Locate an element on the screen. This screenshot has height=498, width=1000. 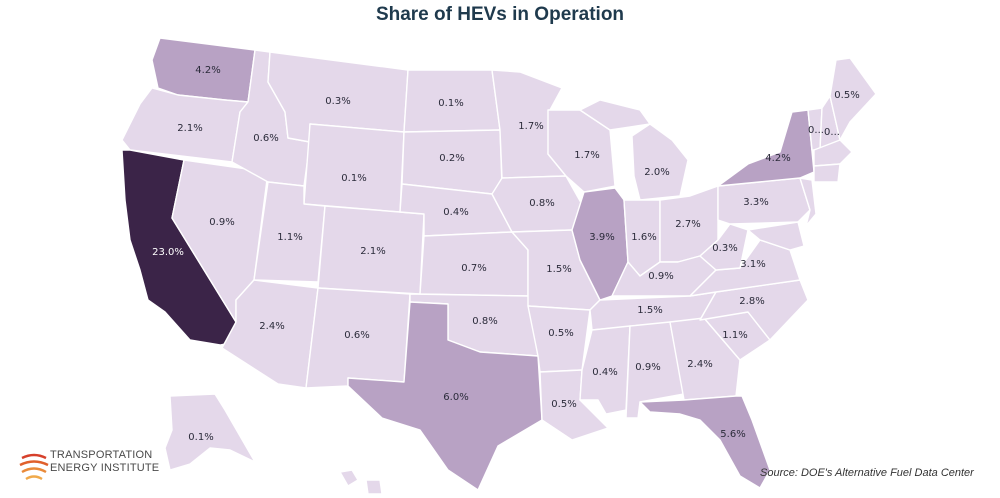
label-nv: 0.9% is located at coordinates (221, 222).